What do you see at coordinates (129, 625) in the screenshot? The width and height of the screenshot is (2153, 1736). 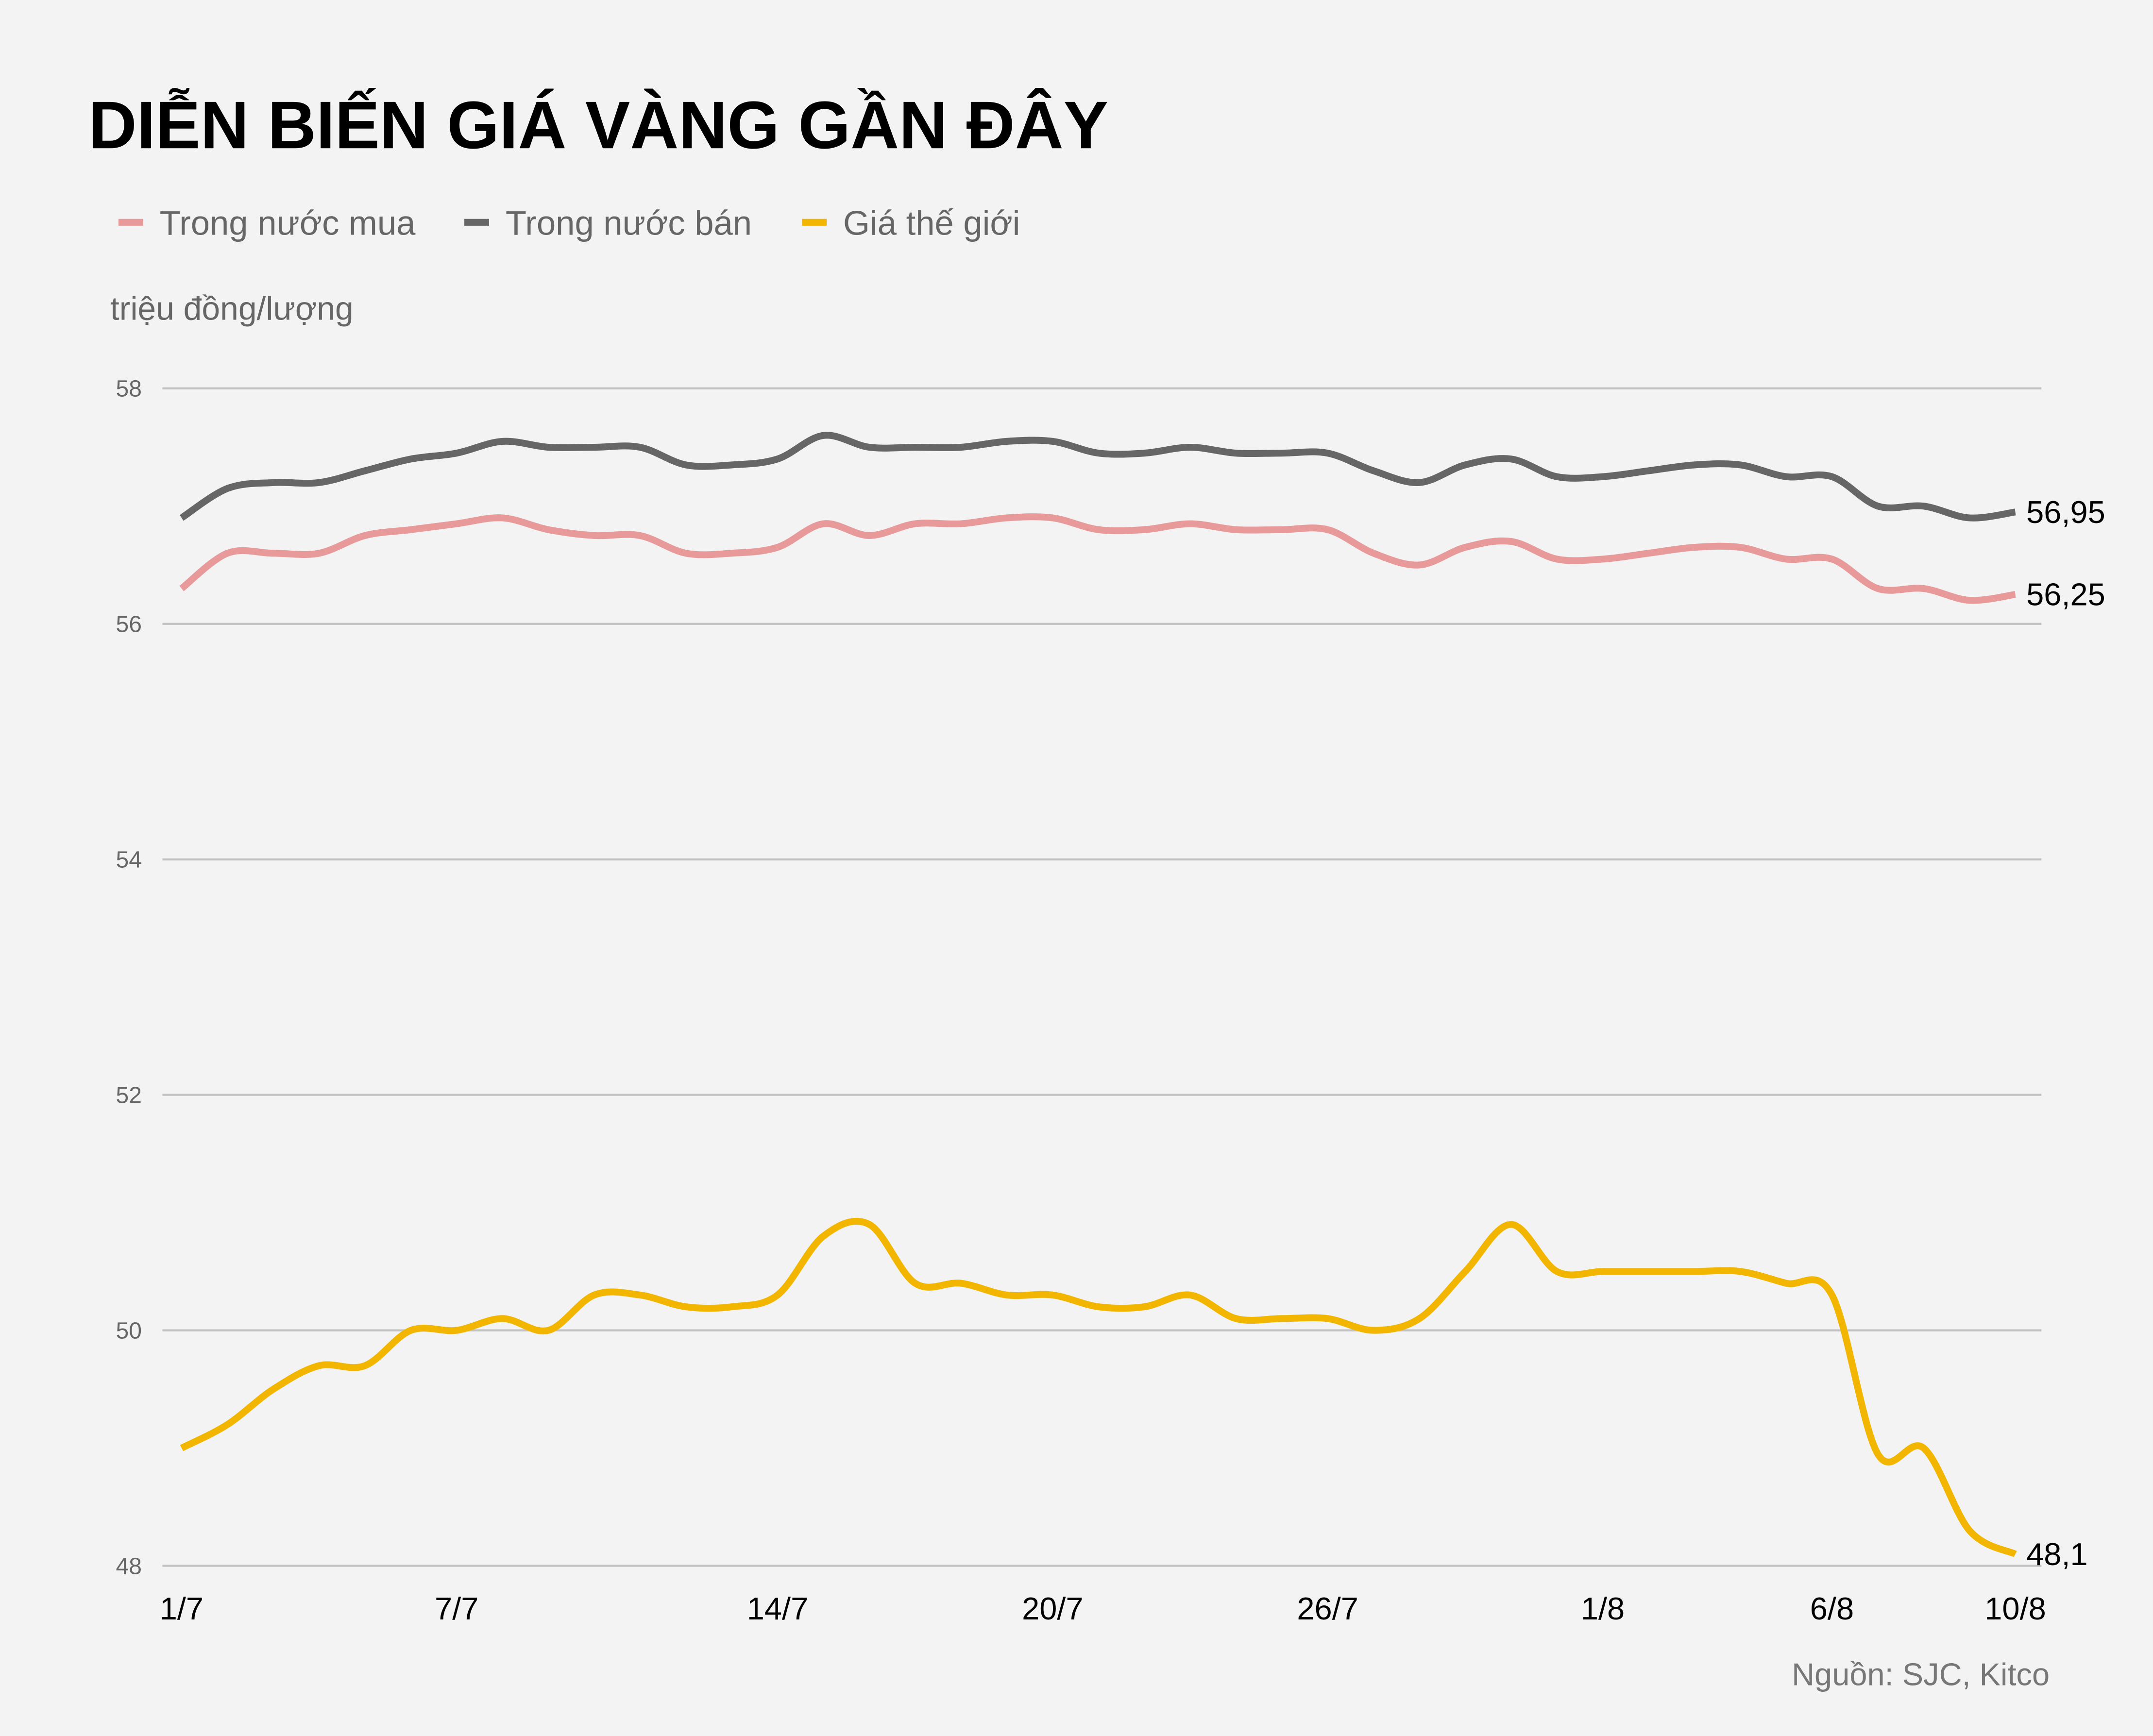 I see `y-tick-label: 56` at bounding box center [129, 625].